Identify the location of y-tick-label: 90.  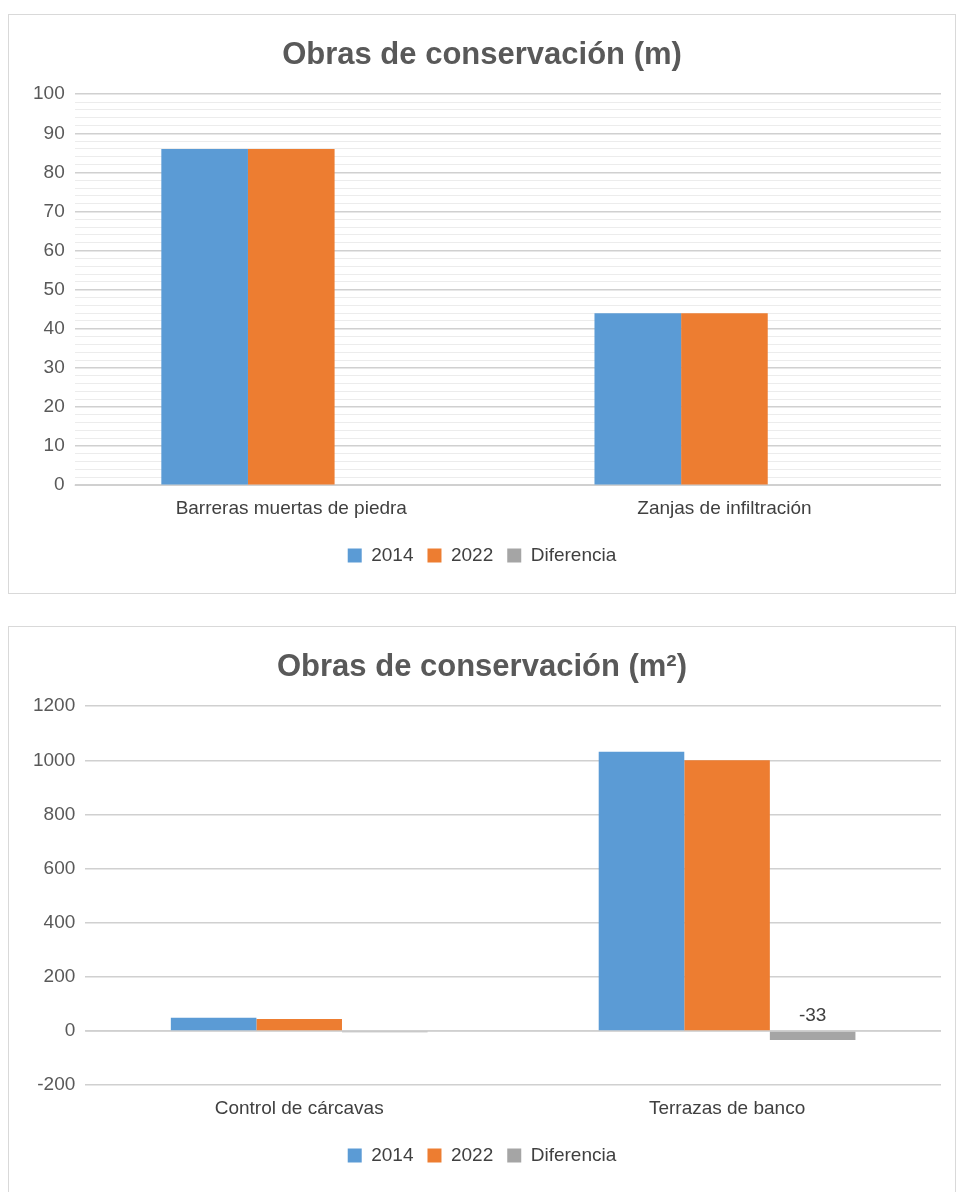
(54, 132).